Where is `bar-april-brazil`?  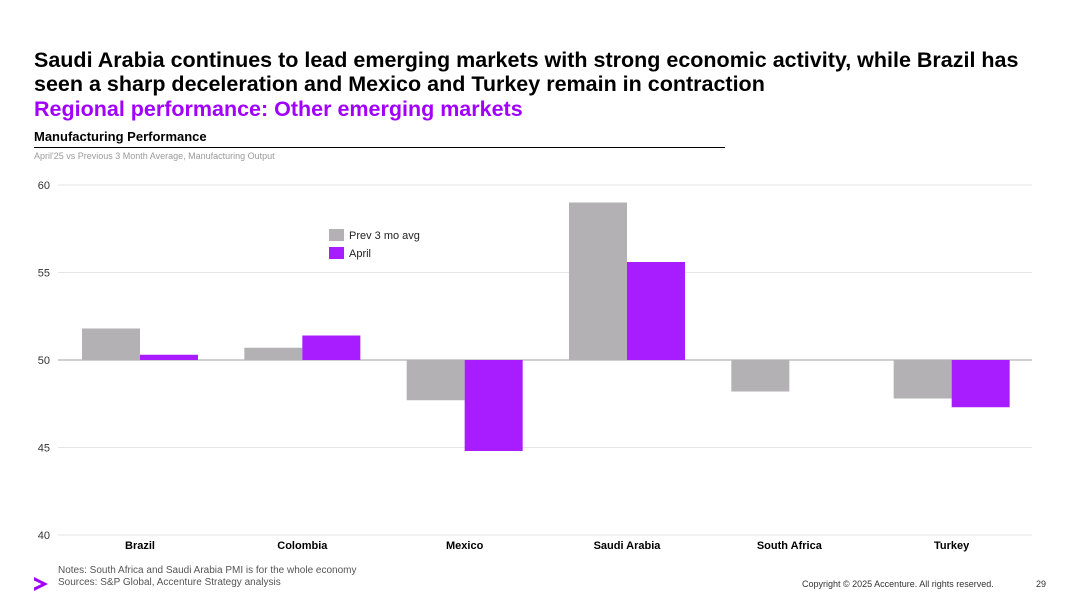 bar-april-brazil is located at coordinates (169, 357).